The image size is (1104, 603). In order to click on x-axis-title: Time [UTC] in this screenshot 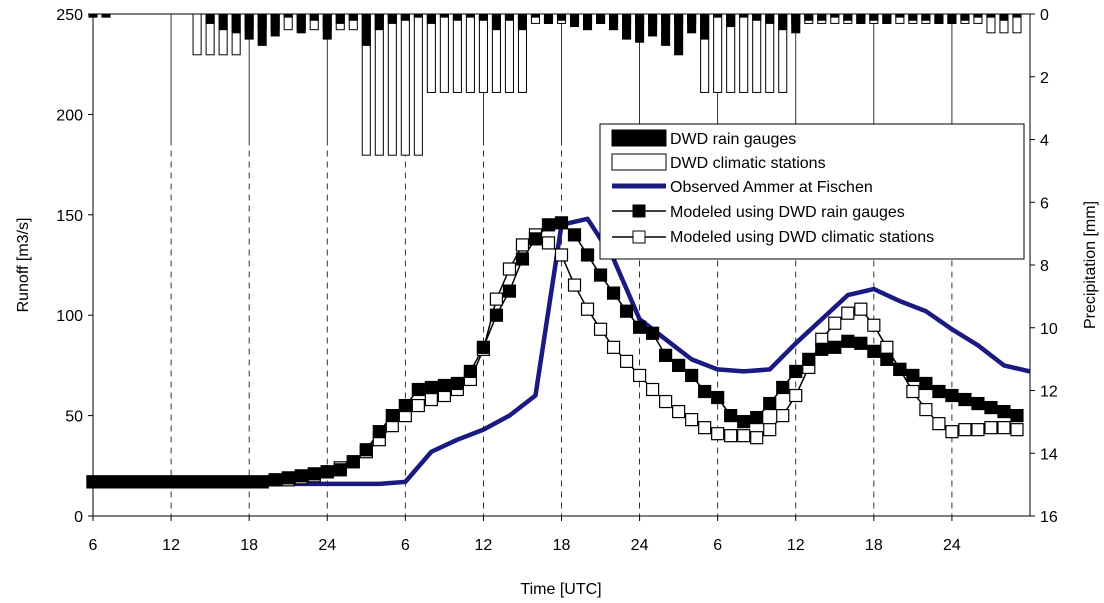, I will do `click(560, 589)`.